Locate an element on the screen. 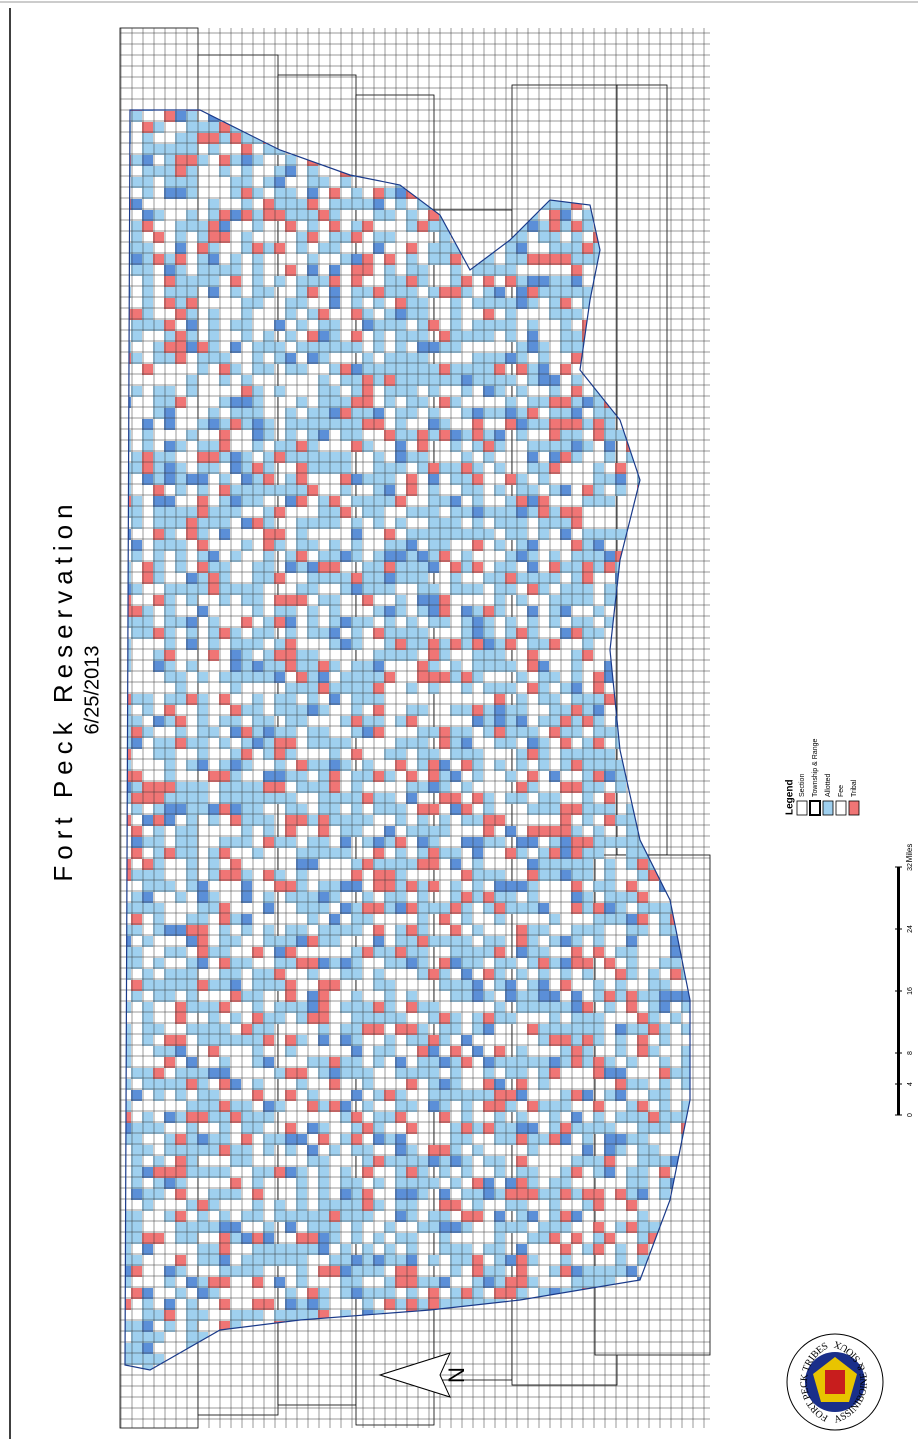  tribal-logo: FORT PECK TRIBES ASSINIBOINE & SIOUX is located at coordinates (835, 1382).